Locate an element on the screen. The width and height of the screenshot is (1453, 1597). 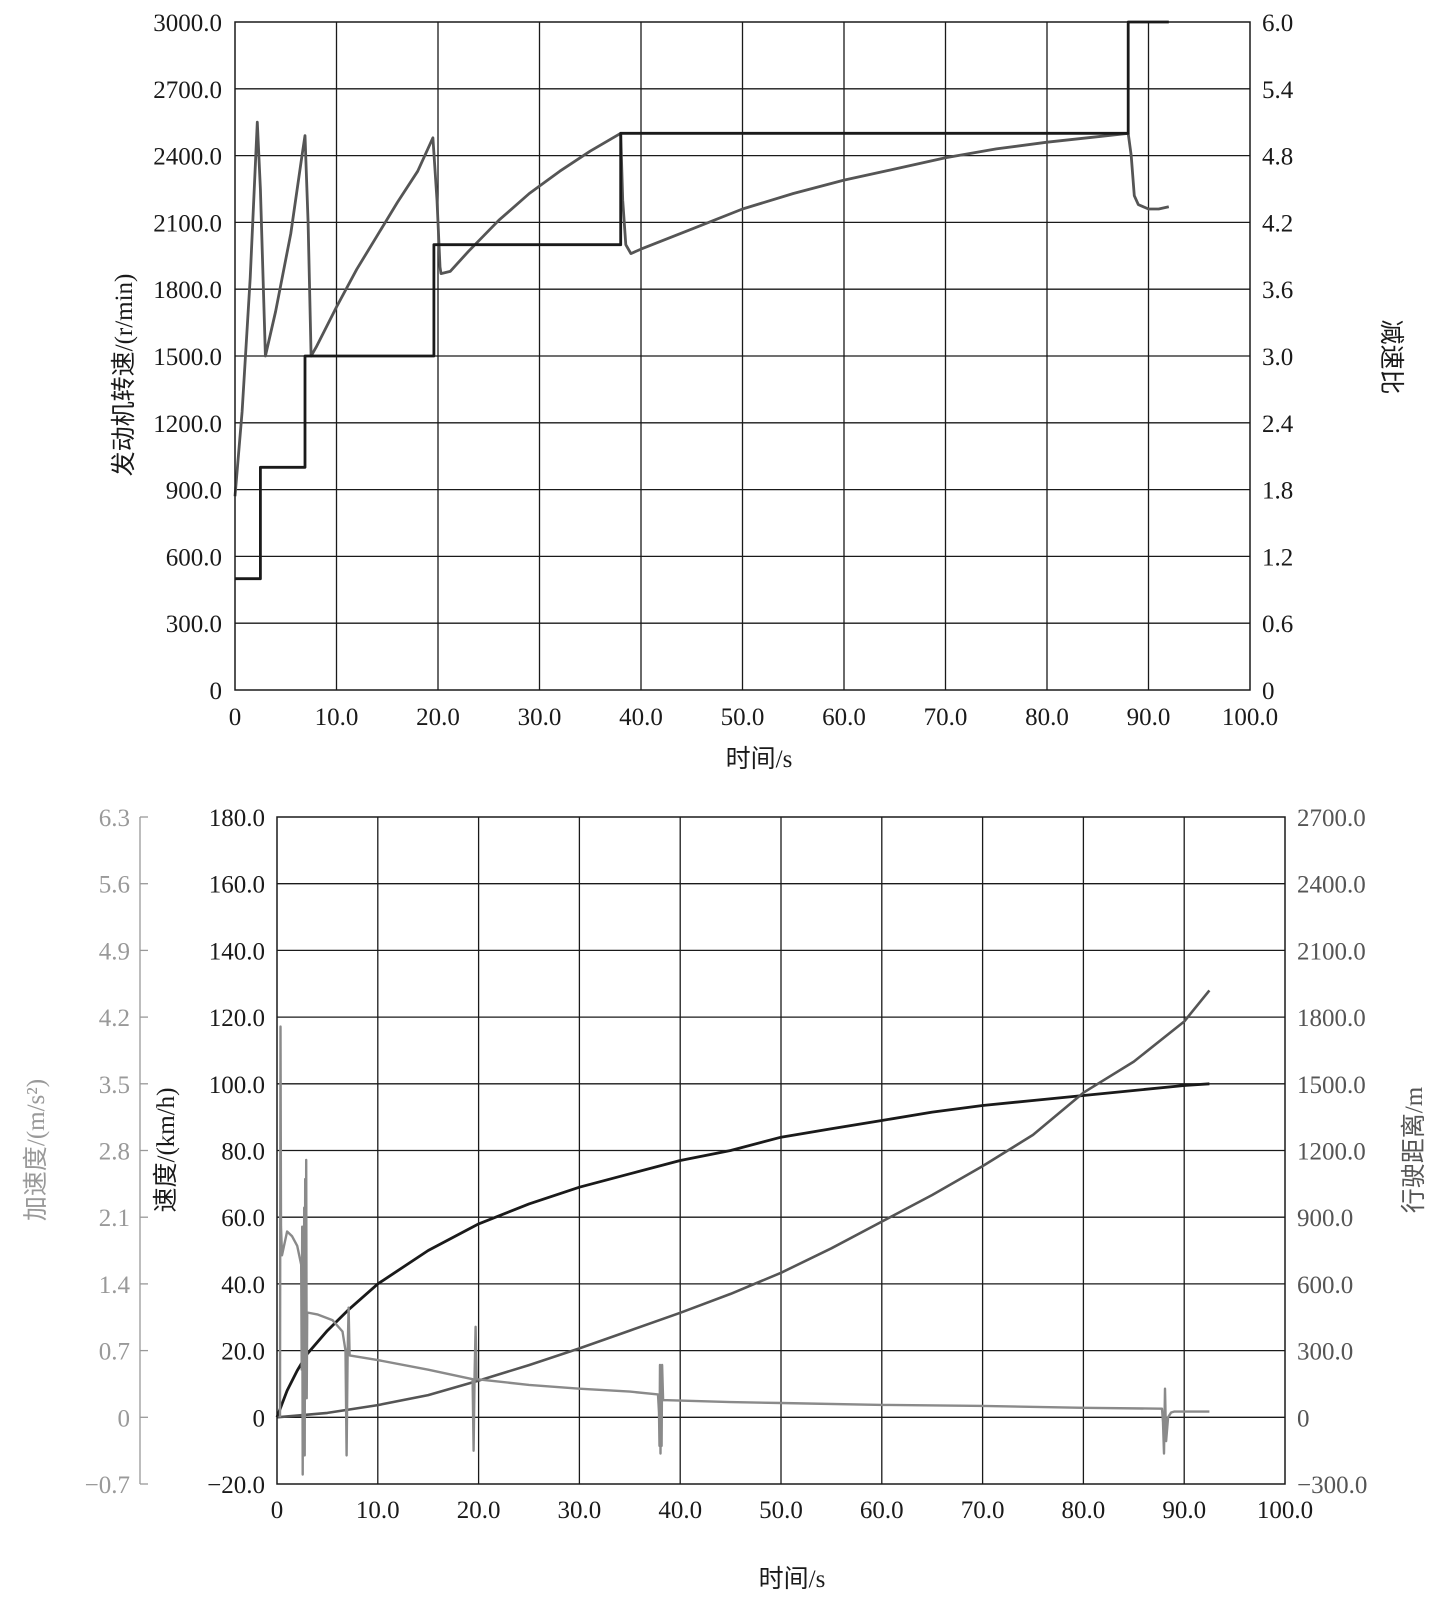
y-left-tick-label: 300.0 is located at coordinates (194, 624).